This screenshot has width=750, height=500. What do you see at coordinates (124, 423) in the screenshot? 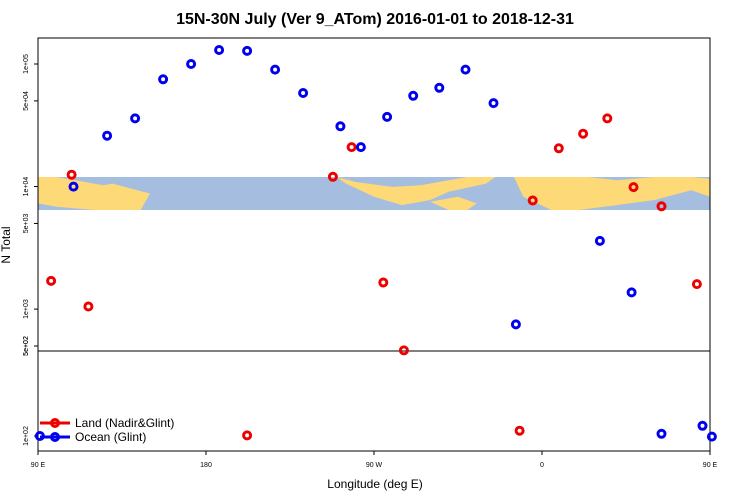
I see `legend-label-land: Land (Nadir&Glint)` at bounding box center [124, 423].